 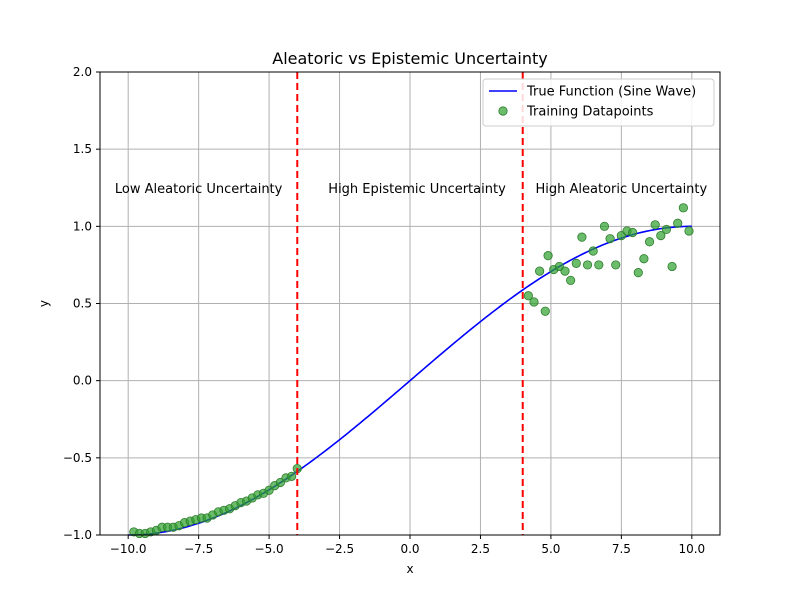 What do you see at coordinates (622, 189) in the screenshot?
I see `region-annotation: High Aleatoric Uncertainty` at bounding box center [622, 189].